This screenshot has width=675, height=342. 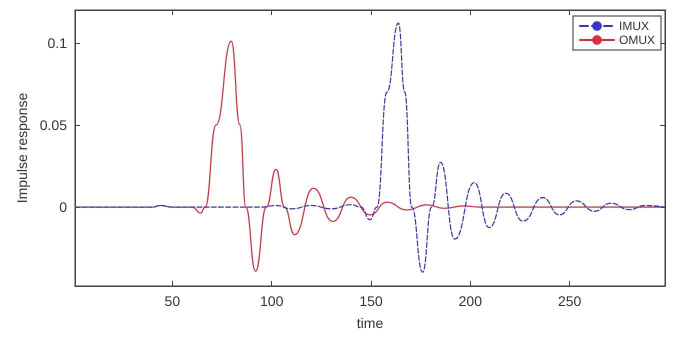 What do you see at coordinates (637, 40) in the screenshot?
I see `legend-label: OMUX` at bounding box center [637, 40].